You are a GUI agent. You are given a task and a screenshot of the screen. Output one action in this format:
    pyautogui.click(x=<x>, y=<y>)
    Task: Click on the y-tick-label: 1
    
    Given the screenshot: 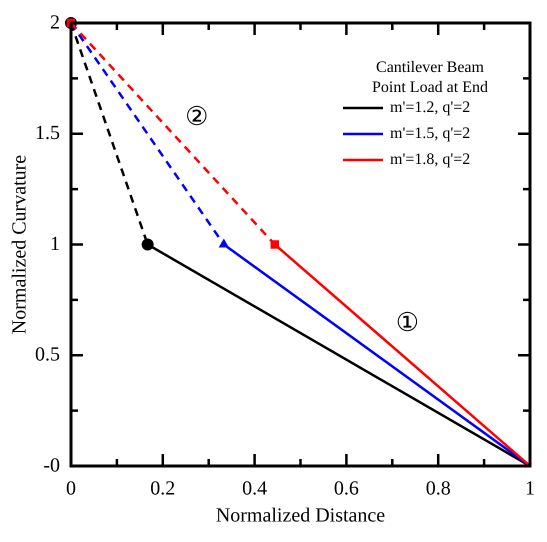 What is the action you would take?
    pyautogui.click(x=55, y=243)
    